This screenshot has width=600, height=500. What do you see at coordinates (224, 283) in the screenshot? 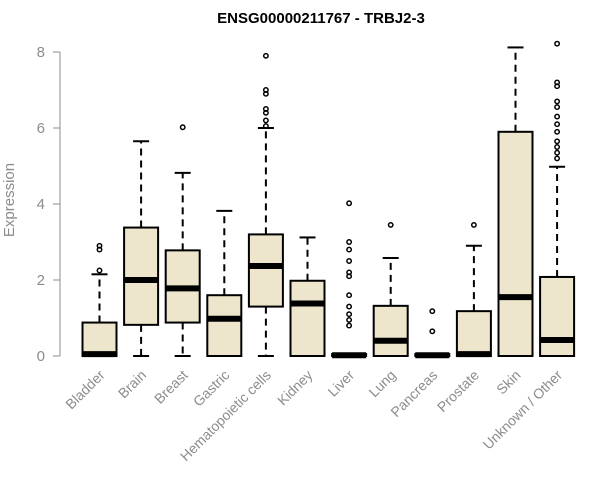
I see `box-gastric` at bounding box center [224, 283].